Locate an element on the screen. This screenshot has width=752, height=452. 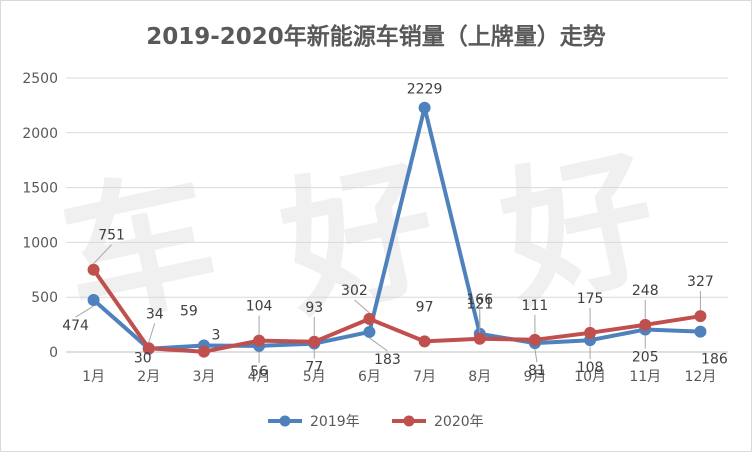
data-label: 30 is located at coordinates (143, 359).